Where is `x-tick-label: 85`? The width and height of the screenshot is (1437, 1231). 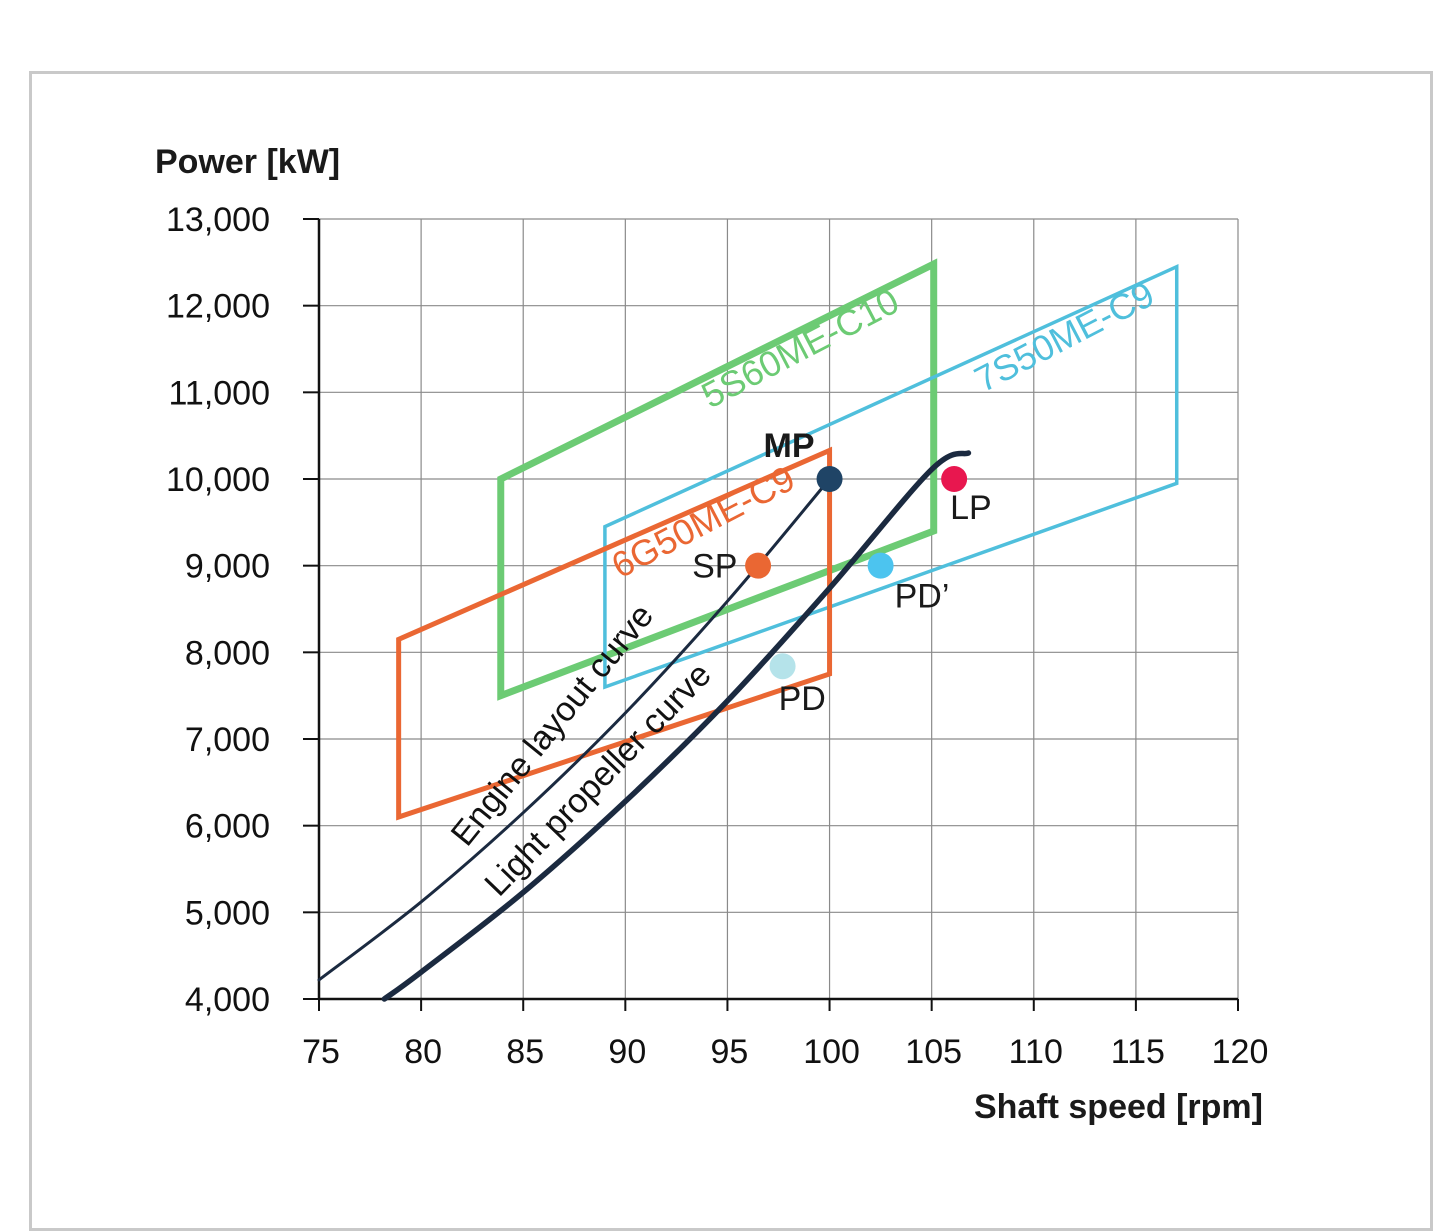 x-tick-label: 85 is located at coordinates (525, 1052).